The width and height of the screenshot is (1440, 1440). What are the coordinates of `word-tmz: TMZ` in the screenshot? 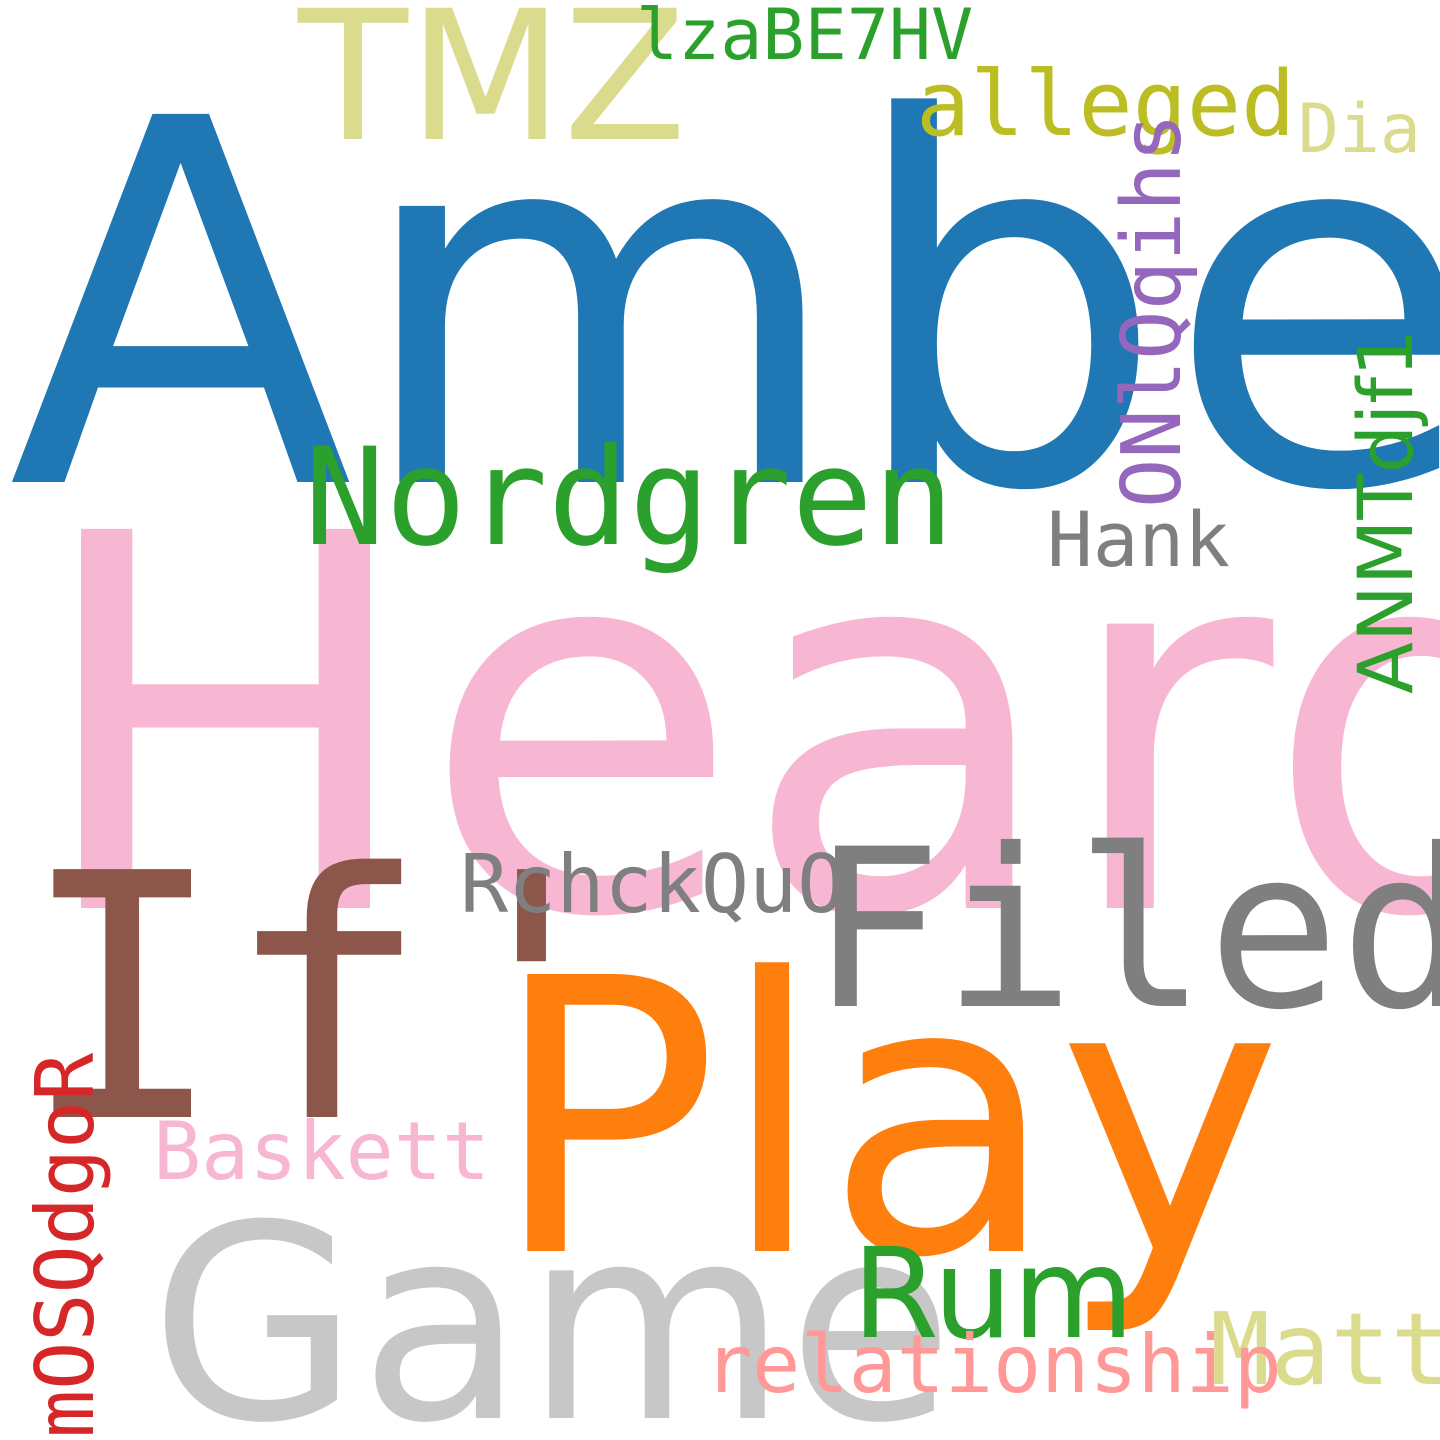 It's located at (492, 91).